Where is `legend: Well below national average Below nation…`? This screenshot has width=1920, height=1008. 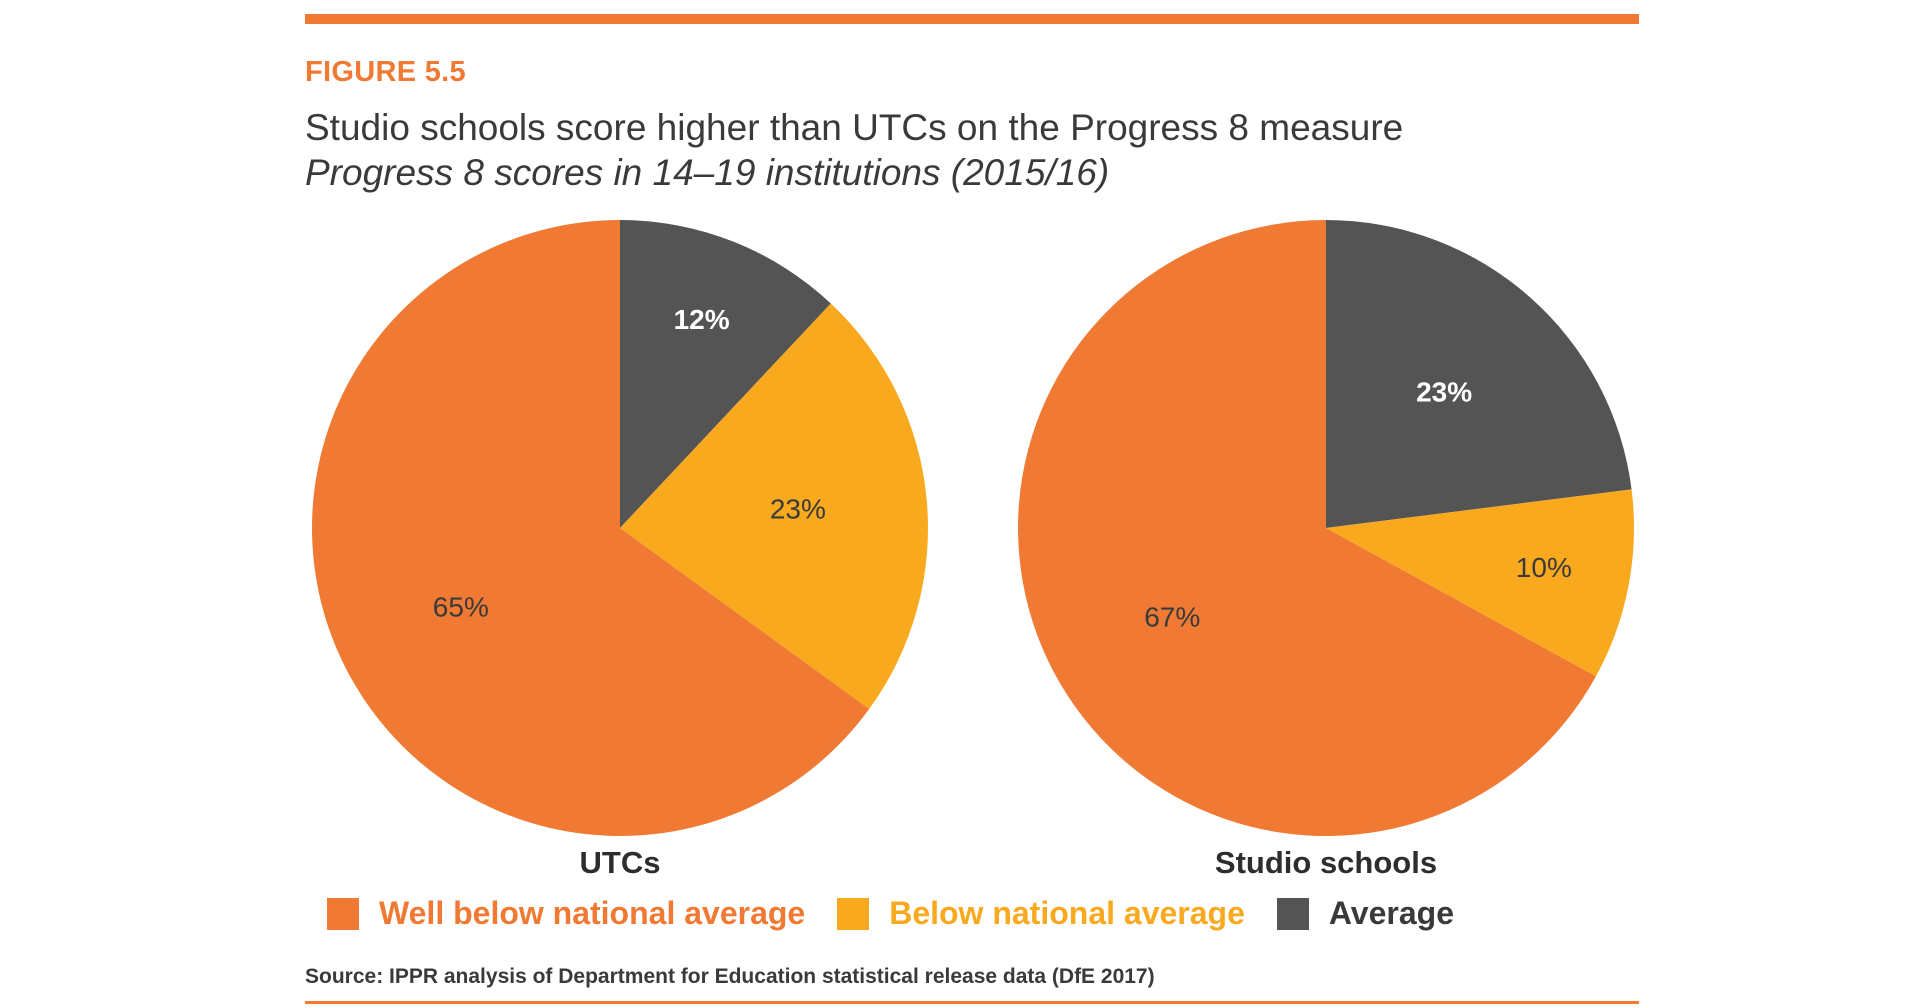
legend: Well below national average Below nation… is located at coordinates (906, 913).